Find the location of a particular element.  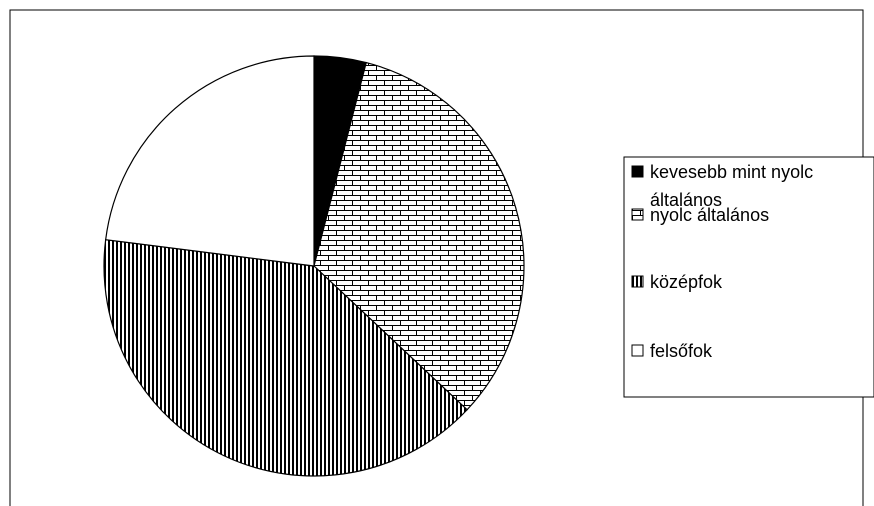

legend-label-line: kevesebb mint nyolc is located at coordinates (731, 172).